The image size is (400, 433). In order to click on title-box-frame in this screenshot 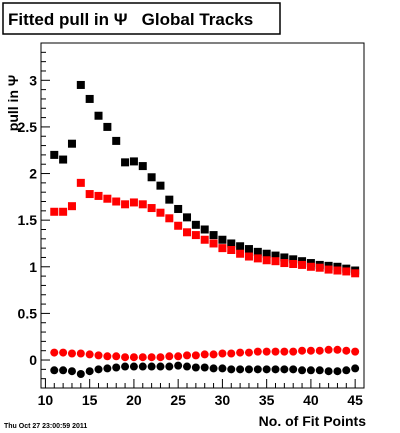, I will do `click(141, 18)`.